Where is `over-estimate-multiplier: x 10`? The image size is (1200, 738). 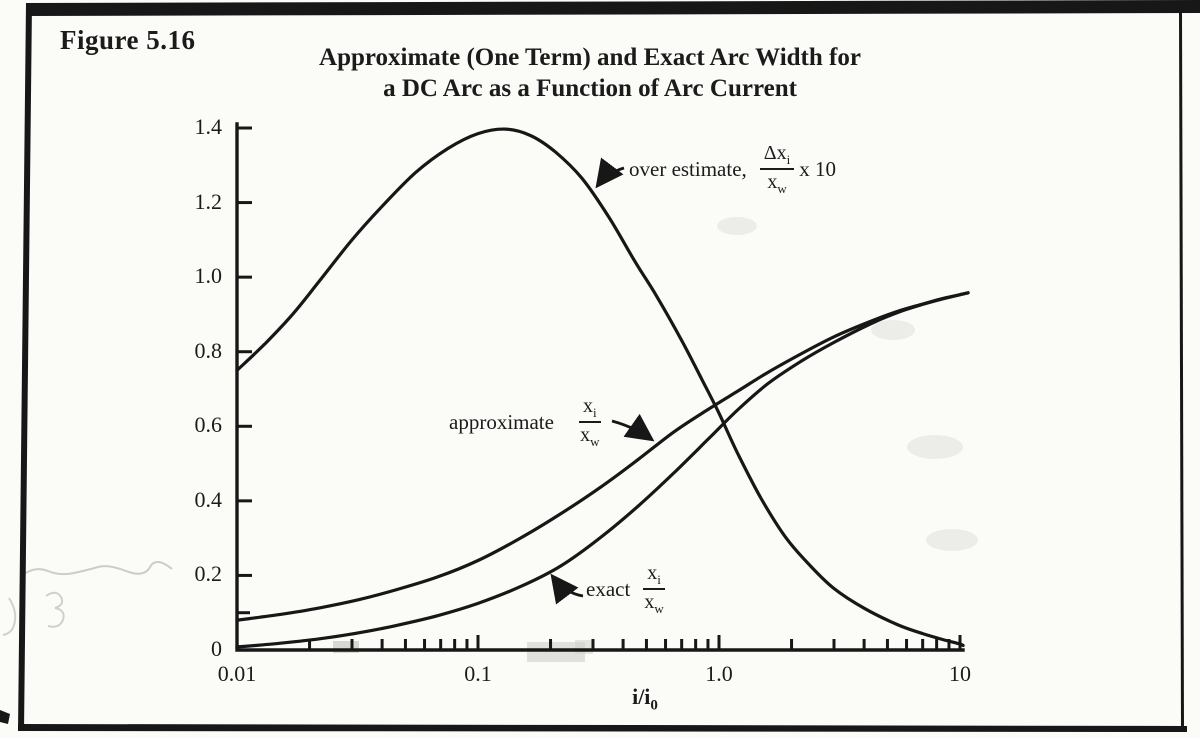 over-estimate-multiplier: x 10 is located at coordinates (818, 168).